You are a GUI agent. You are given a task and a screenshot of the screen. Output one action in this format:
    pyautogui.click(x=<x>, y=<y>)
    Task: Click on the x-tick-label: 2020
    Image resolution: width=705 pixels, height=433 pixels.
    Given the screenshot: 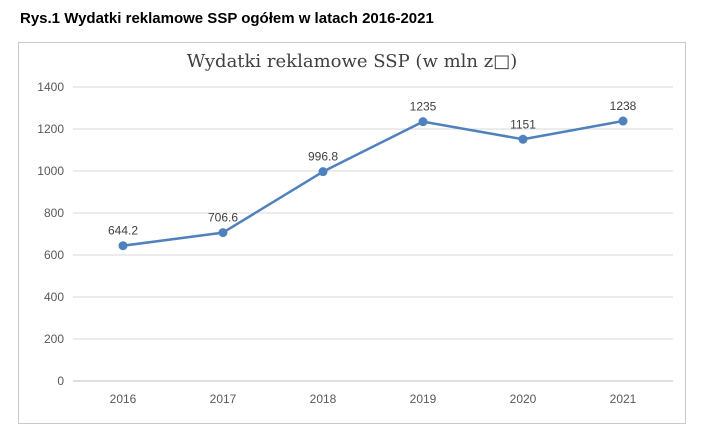 What is the action you would take?
    pyautogui.click(x=523, y=399)
    